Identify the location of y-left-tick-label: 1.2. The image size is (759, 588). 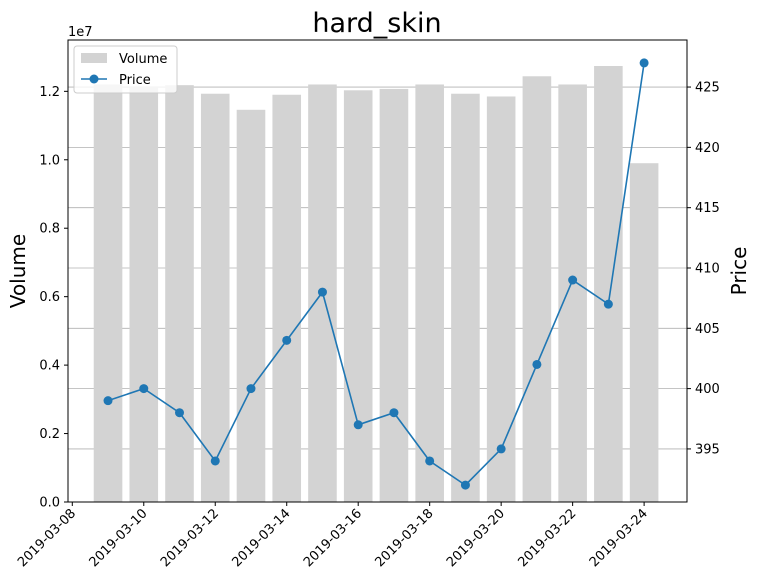
(49, 92).